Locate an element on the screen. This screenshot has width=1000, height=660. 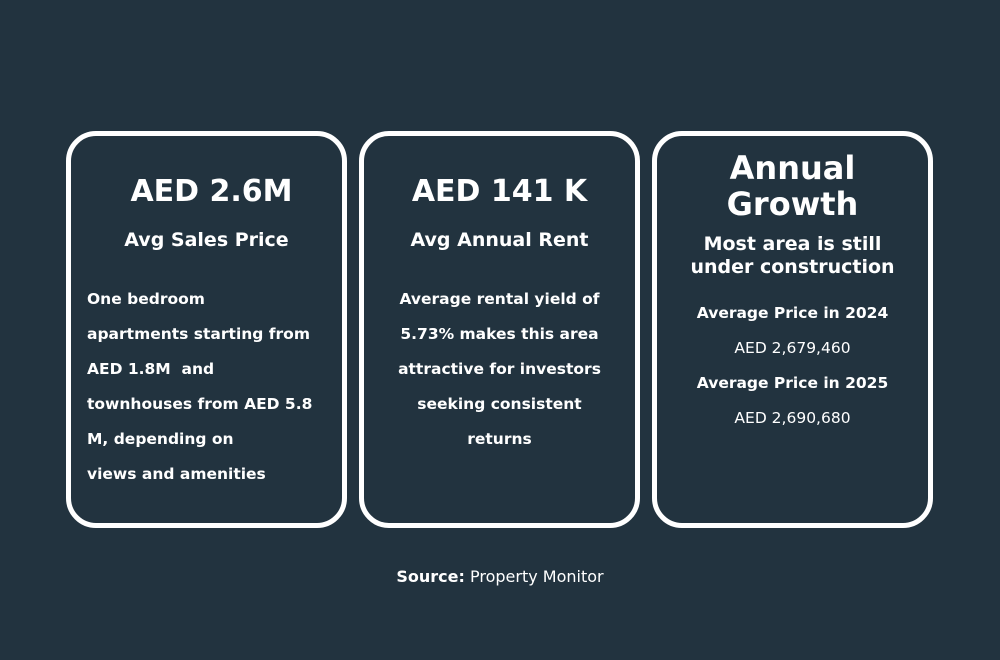
price-2024-label: Average Price in 2024 is located at coordinates (792, 313).